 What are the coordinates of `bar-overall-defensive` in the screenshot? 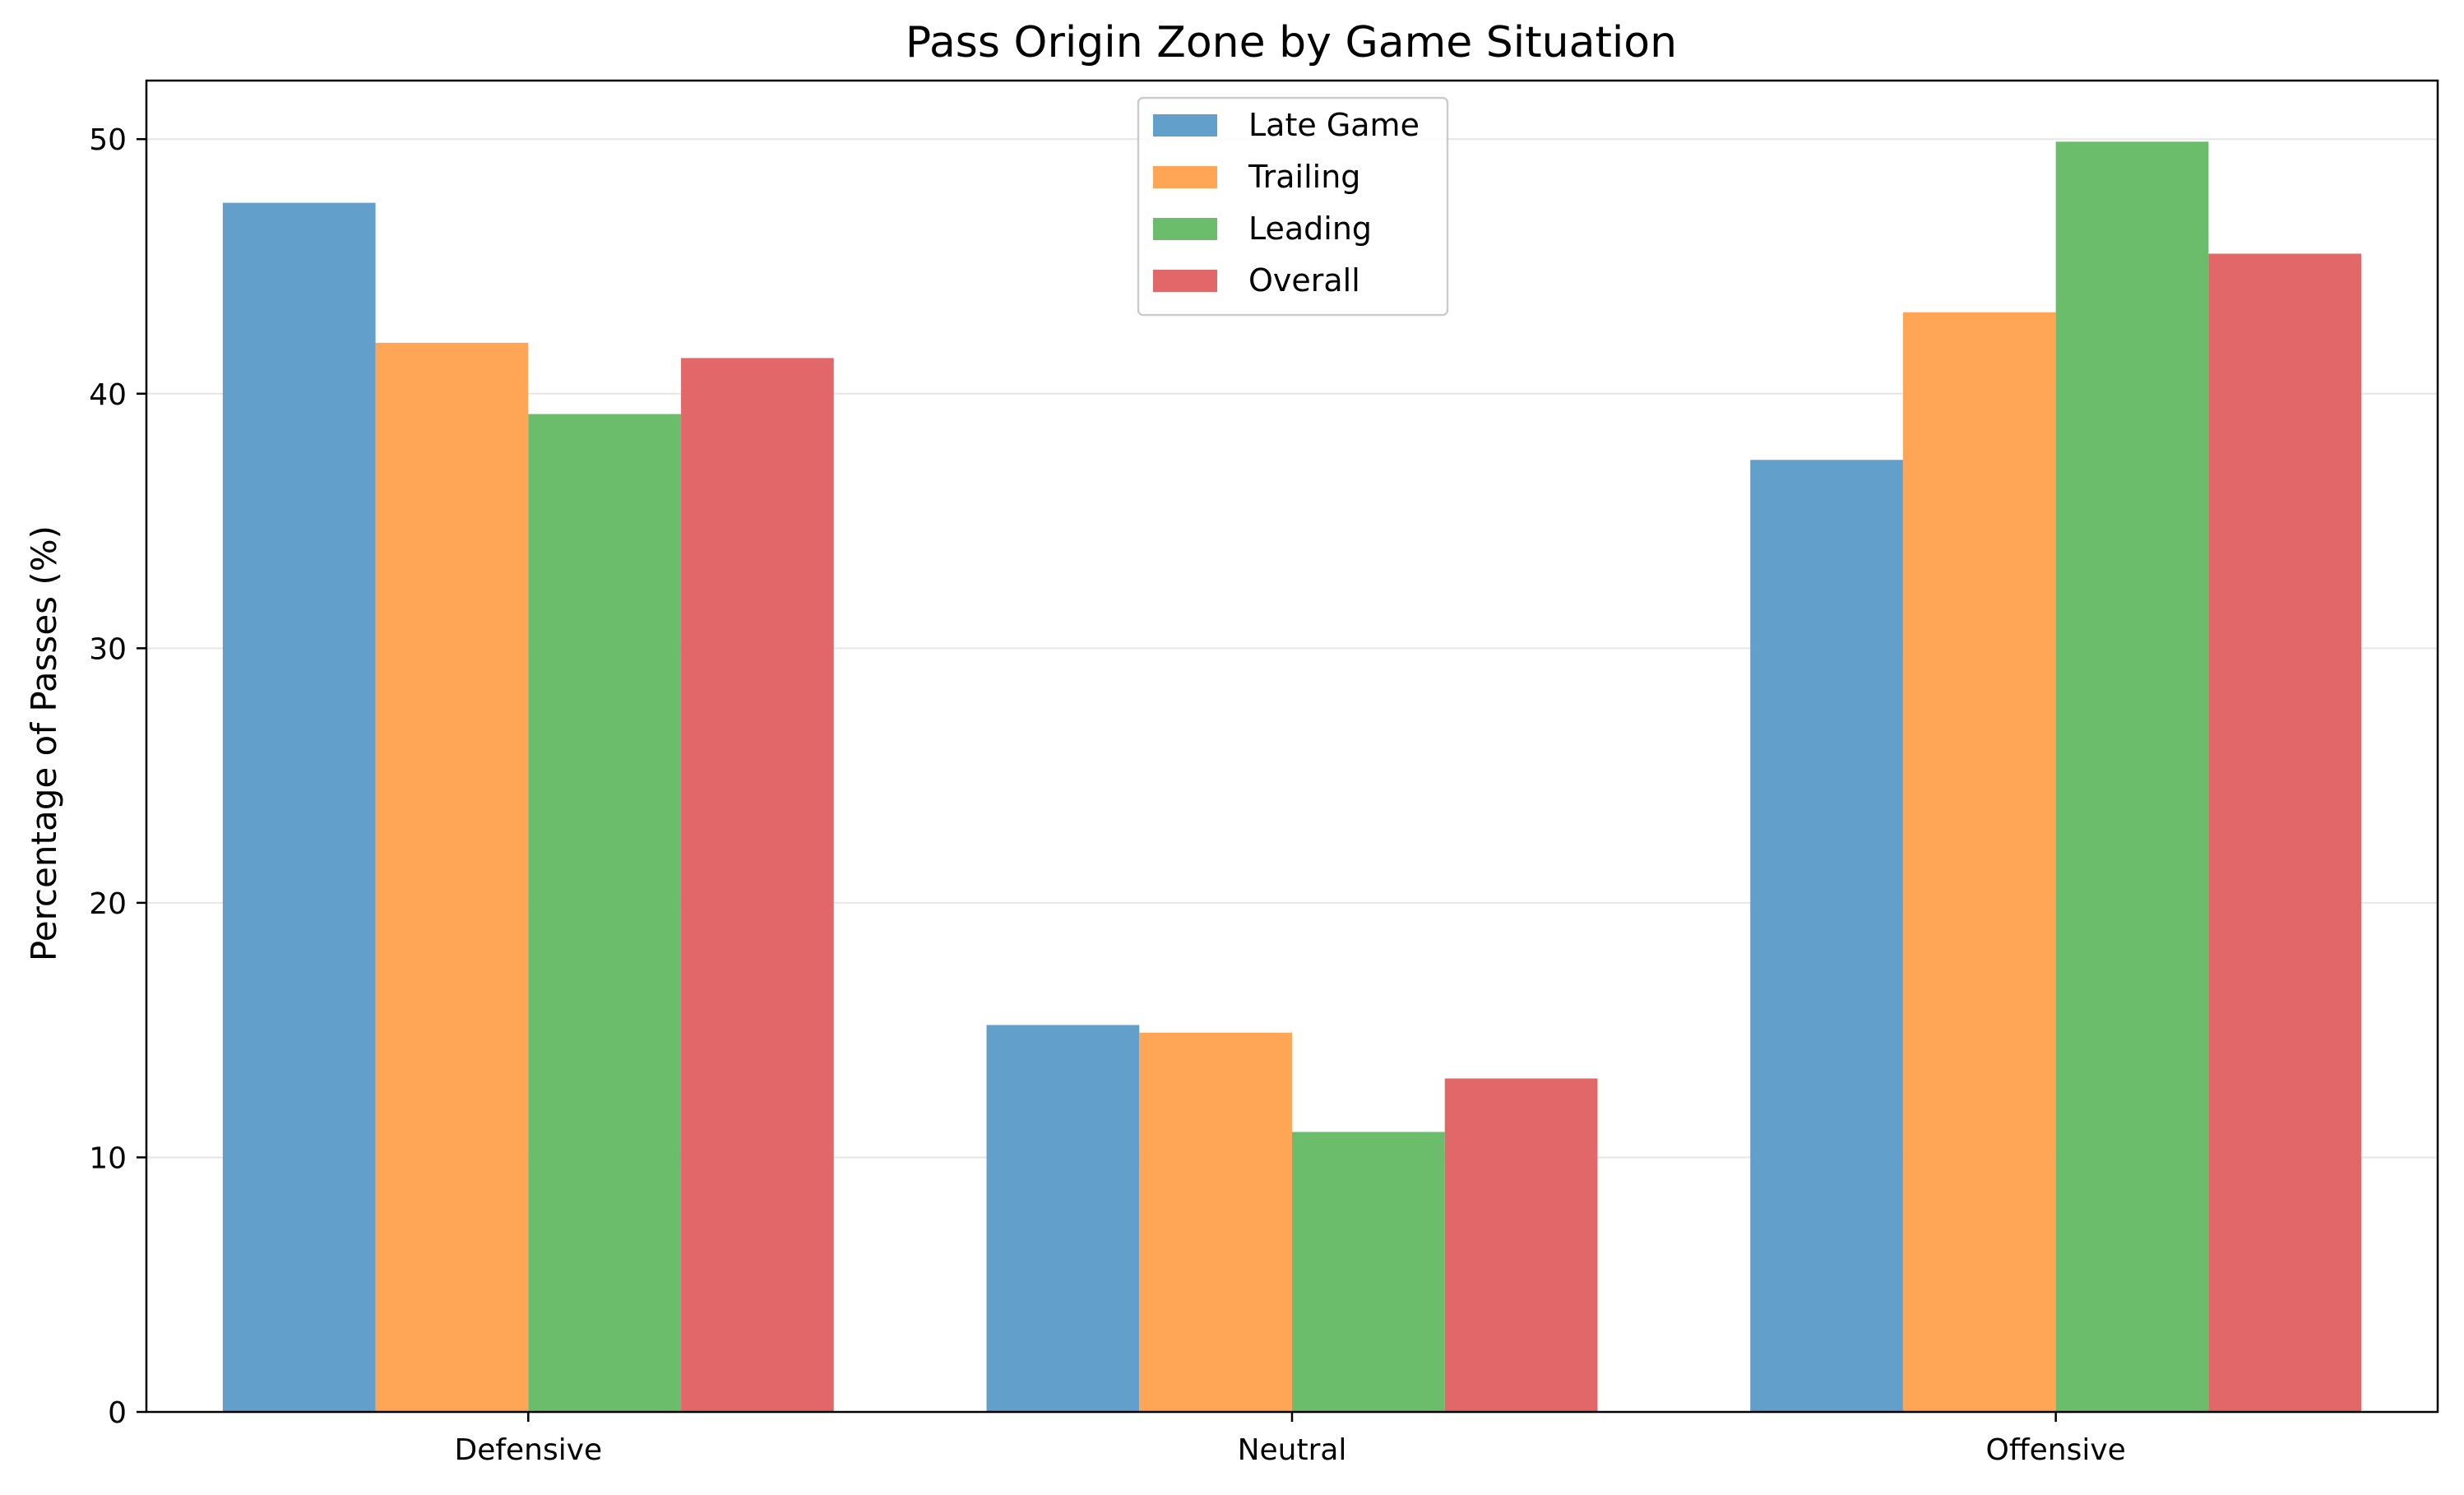 It's located at (757, 885).